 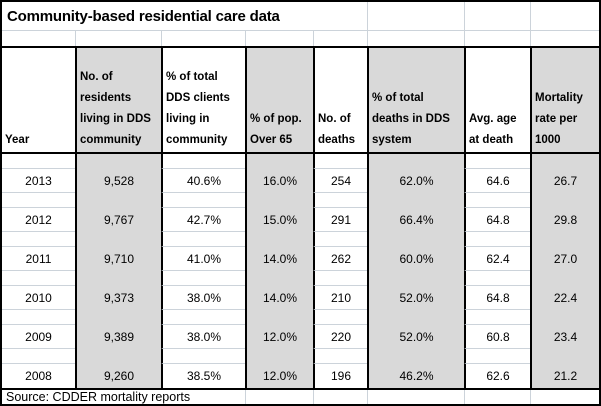 What do you see at coordinates (564, 181) in the screenshot?
I see `data-cell: 26.7` at bounding box center [564, 181].